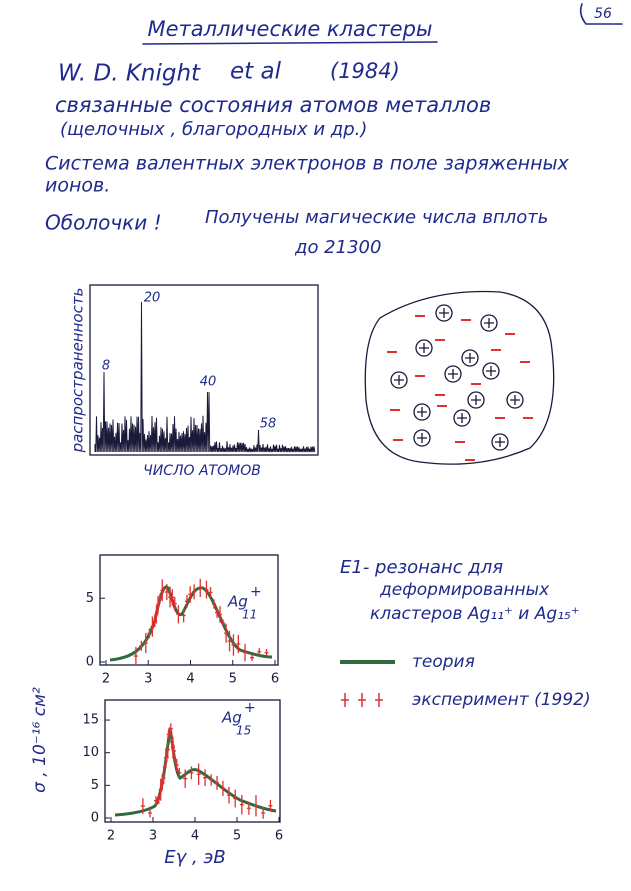  Describe the element at coordinates (362, 700) in the screenshot. I see `legend-experiment-swatch` at that location.